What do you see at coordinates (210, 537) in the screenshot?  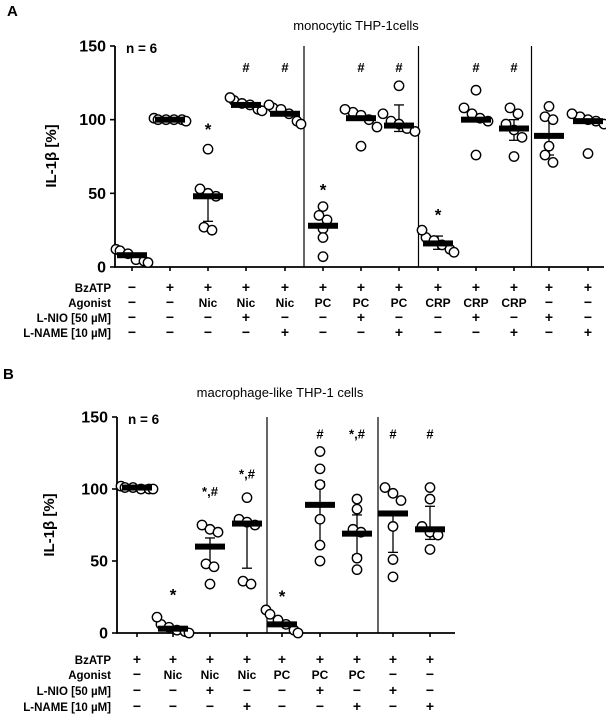 I see `data-column: *,#` at bounding box center [210, 537].